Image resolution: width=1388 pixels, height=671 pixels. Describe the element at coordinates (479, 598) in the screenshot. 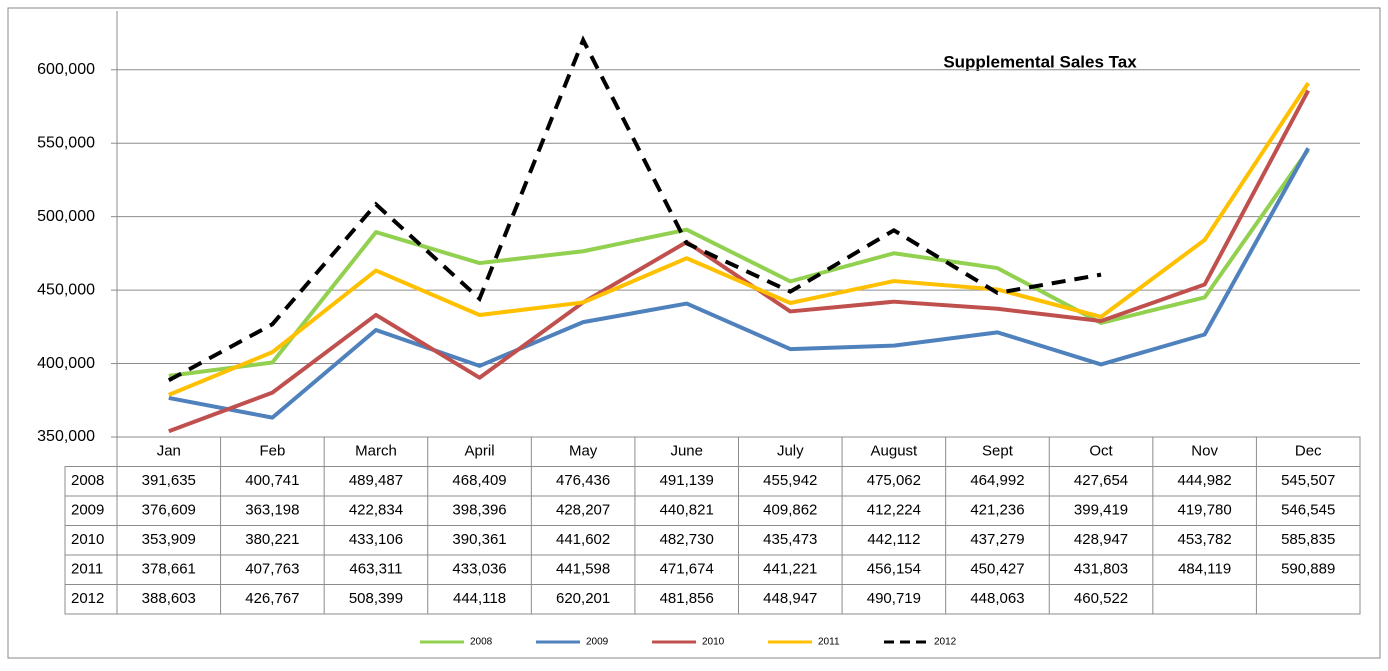

I see `table-cell: 444,118` at that location.